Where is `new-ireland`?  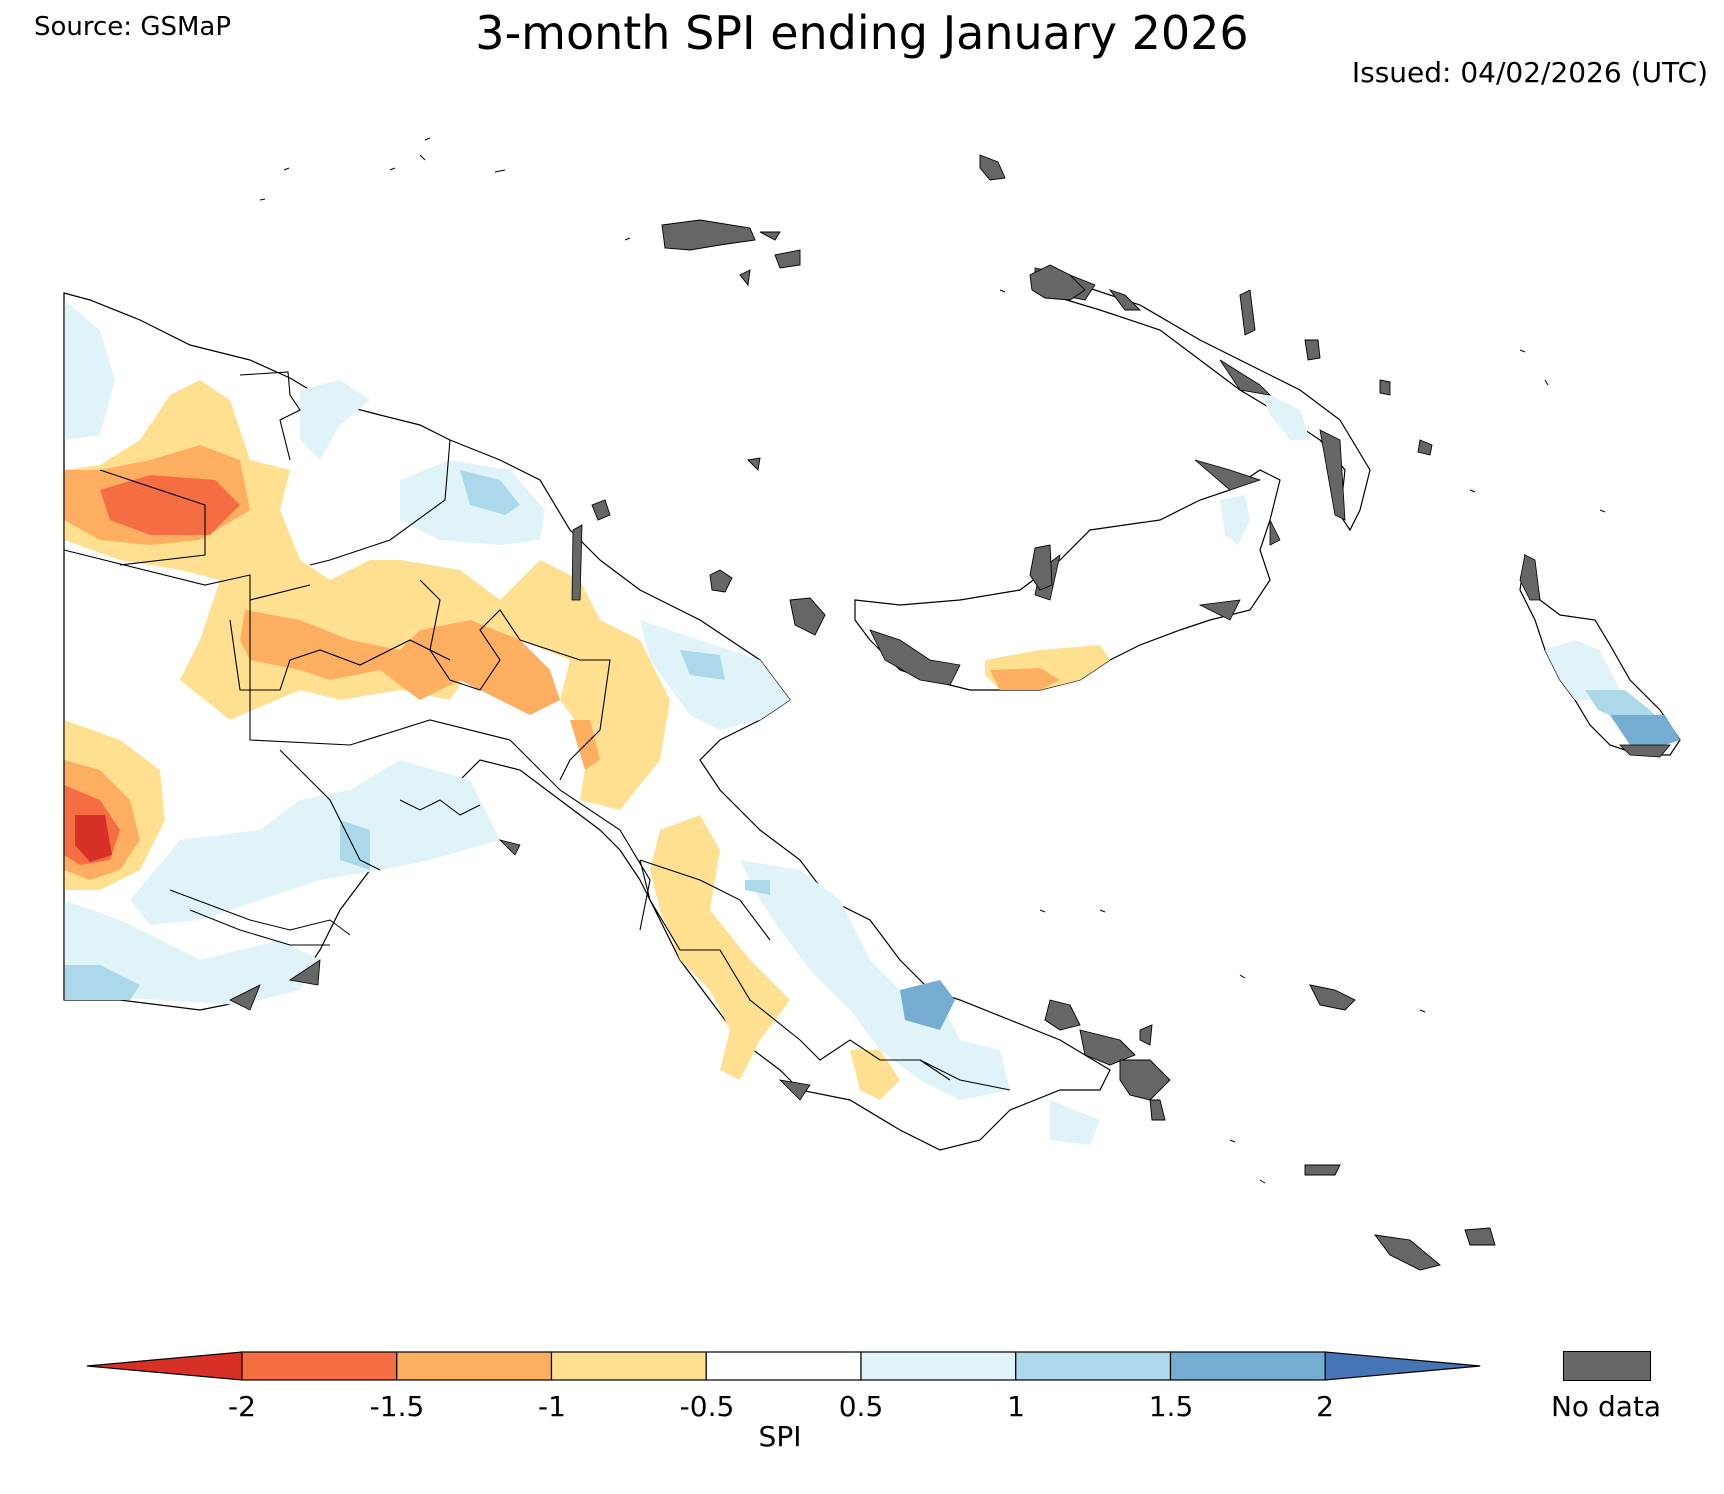
new-ireland is located at coordinates (1202, 399).